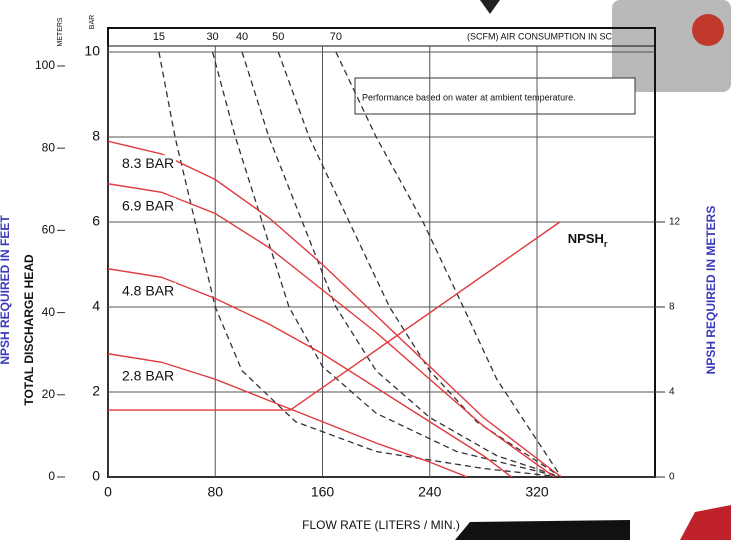 This screenshot has height=540, width=731. Describe the element at coordinates (215, 492) in the screenshot. I see `x-tick-label: 80` at that location.